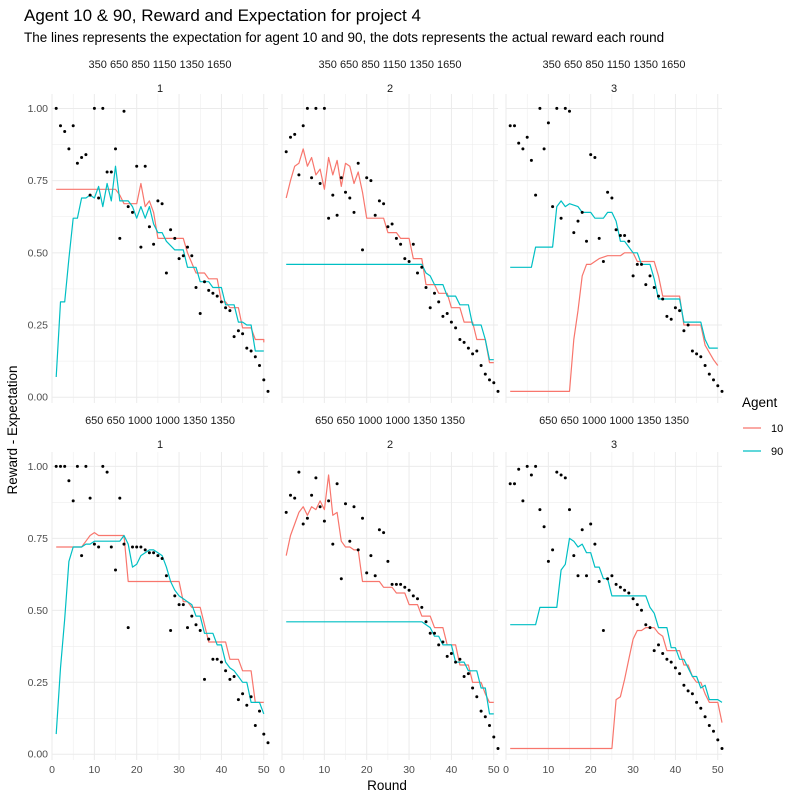 The image size is (800, 800). Describe the element at coordinates (777, 429) in the screenshot. I see `legend-label-agent10: 10` at that location.